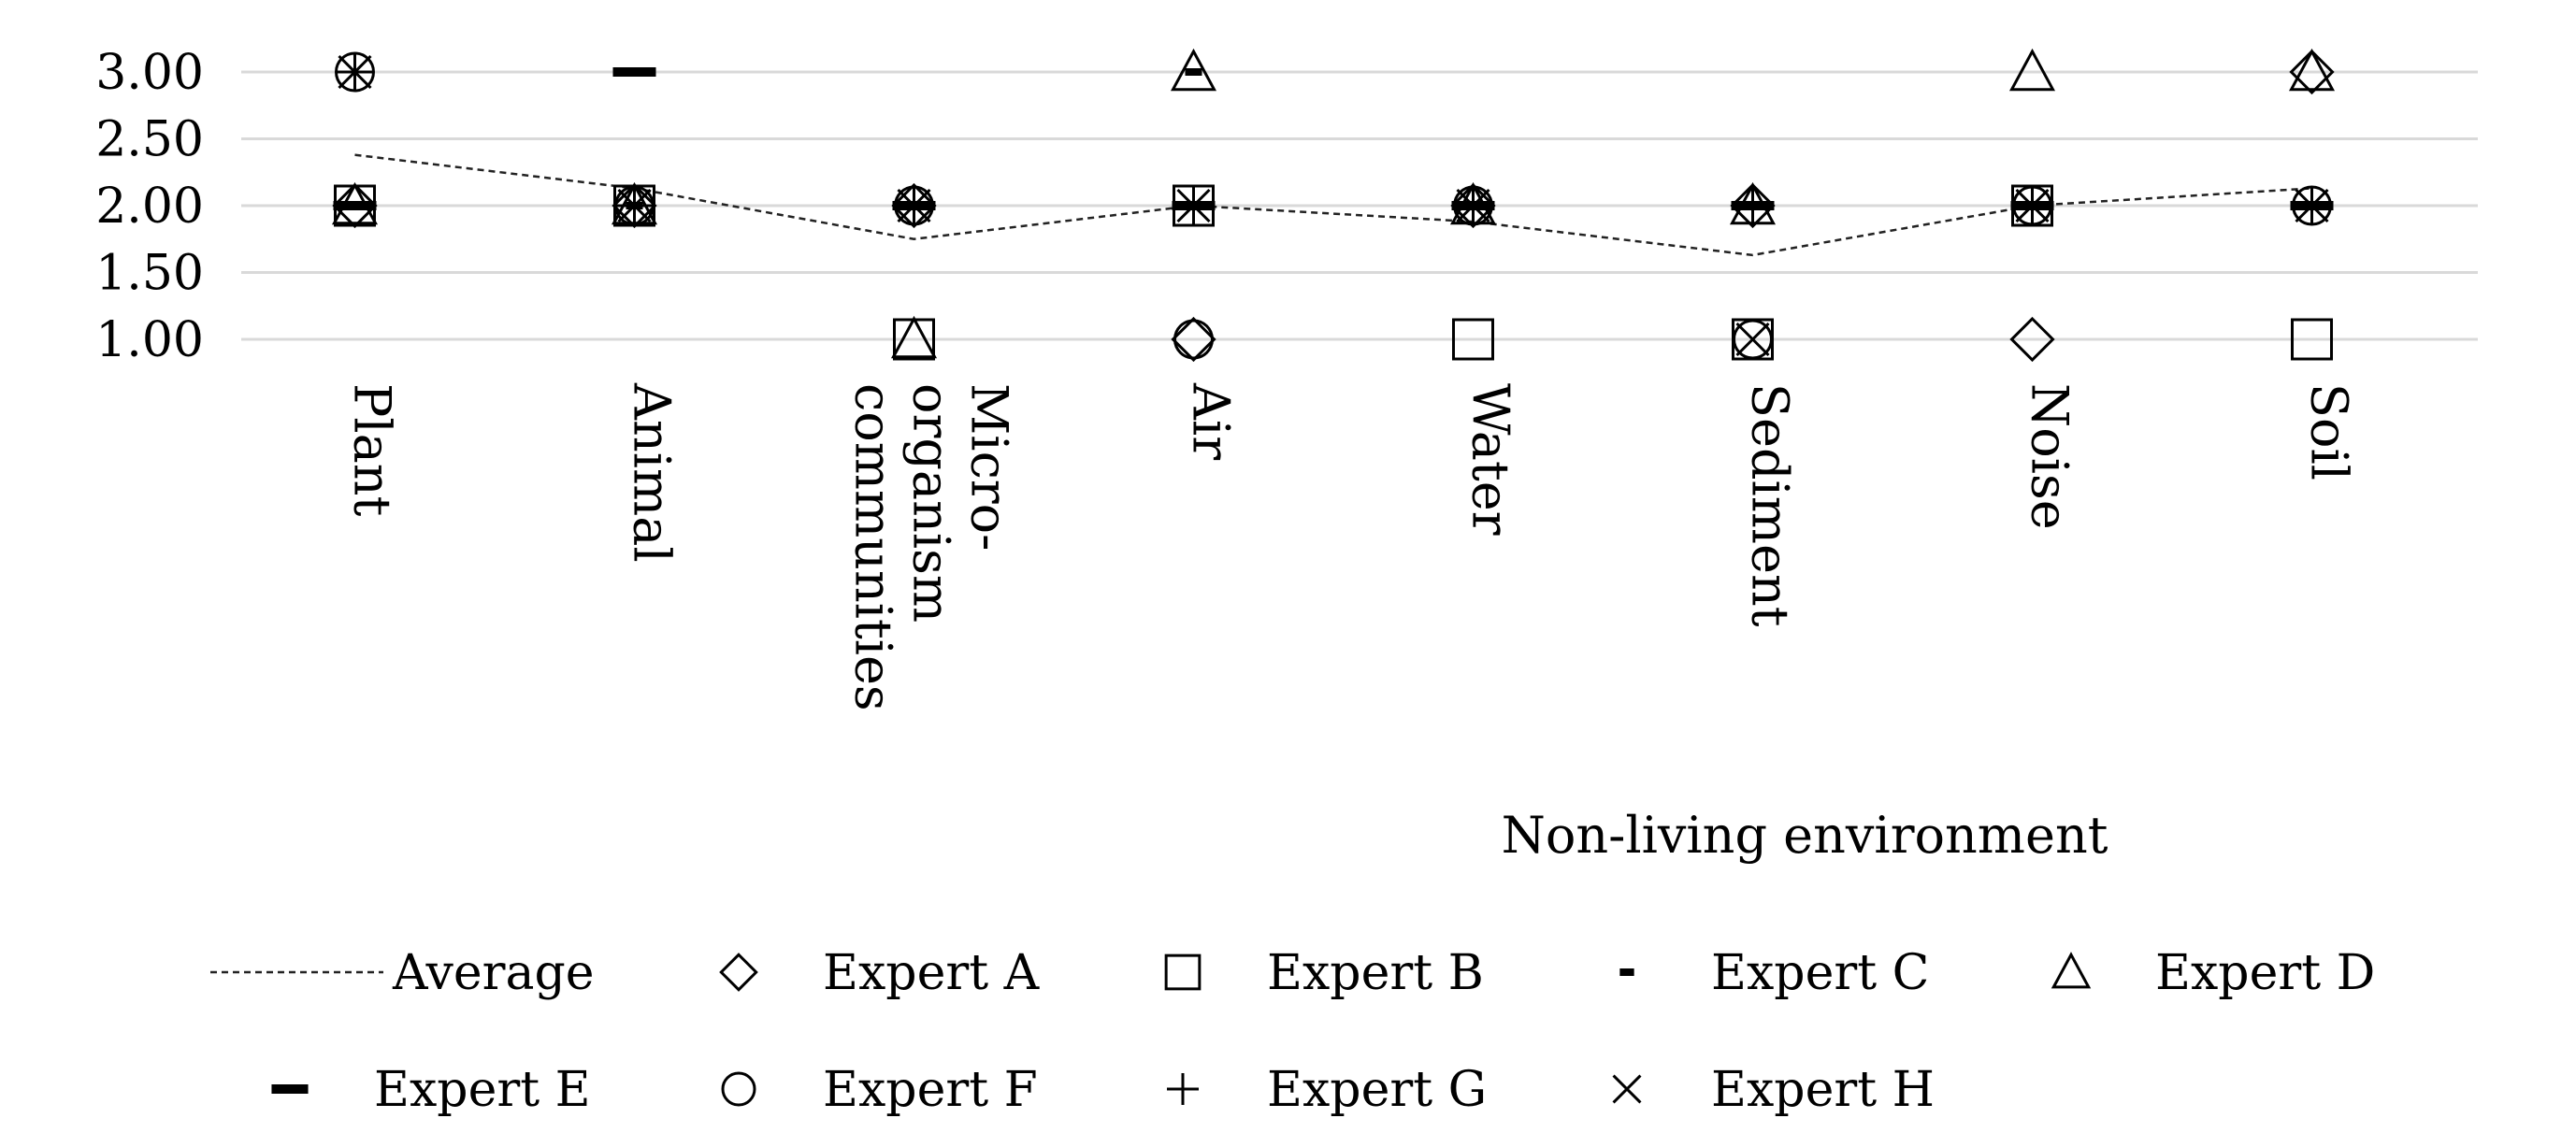  Describe the element at coordinates (932, 973) in the screenshot. I see `legend-label: Expert A` at that location.